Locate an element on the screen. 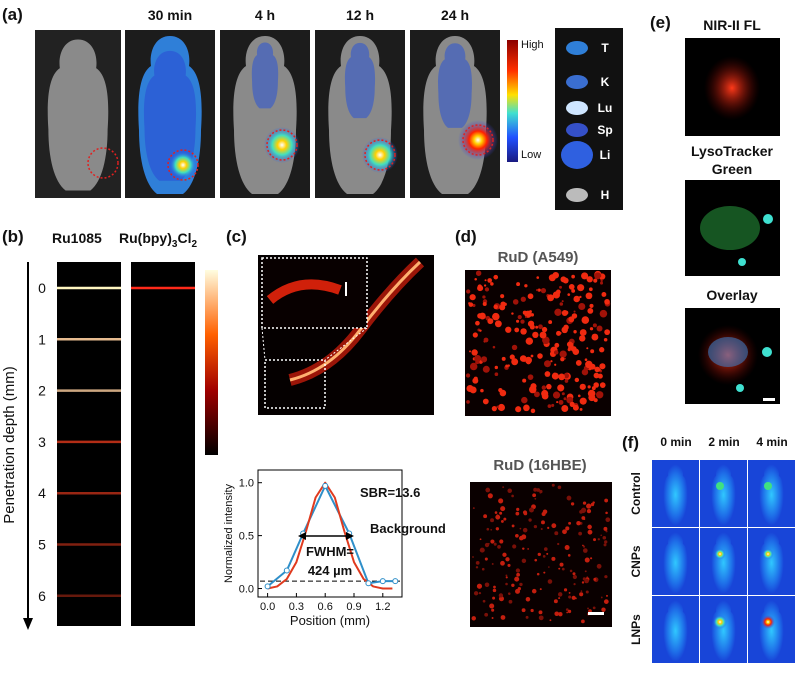 This screenshot has width=800, height=675. image-title: RuD (16HBE) is located at coordinates (539, 465).